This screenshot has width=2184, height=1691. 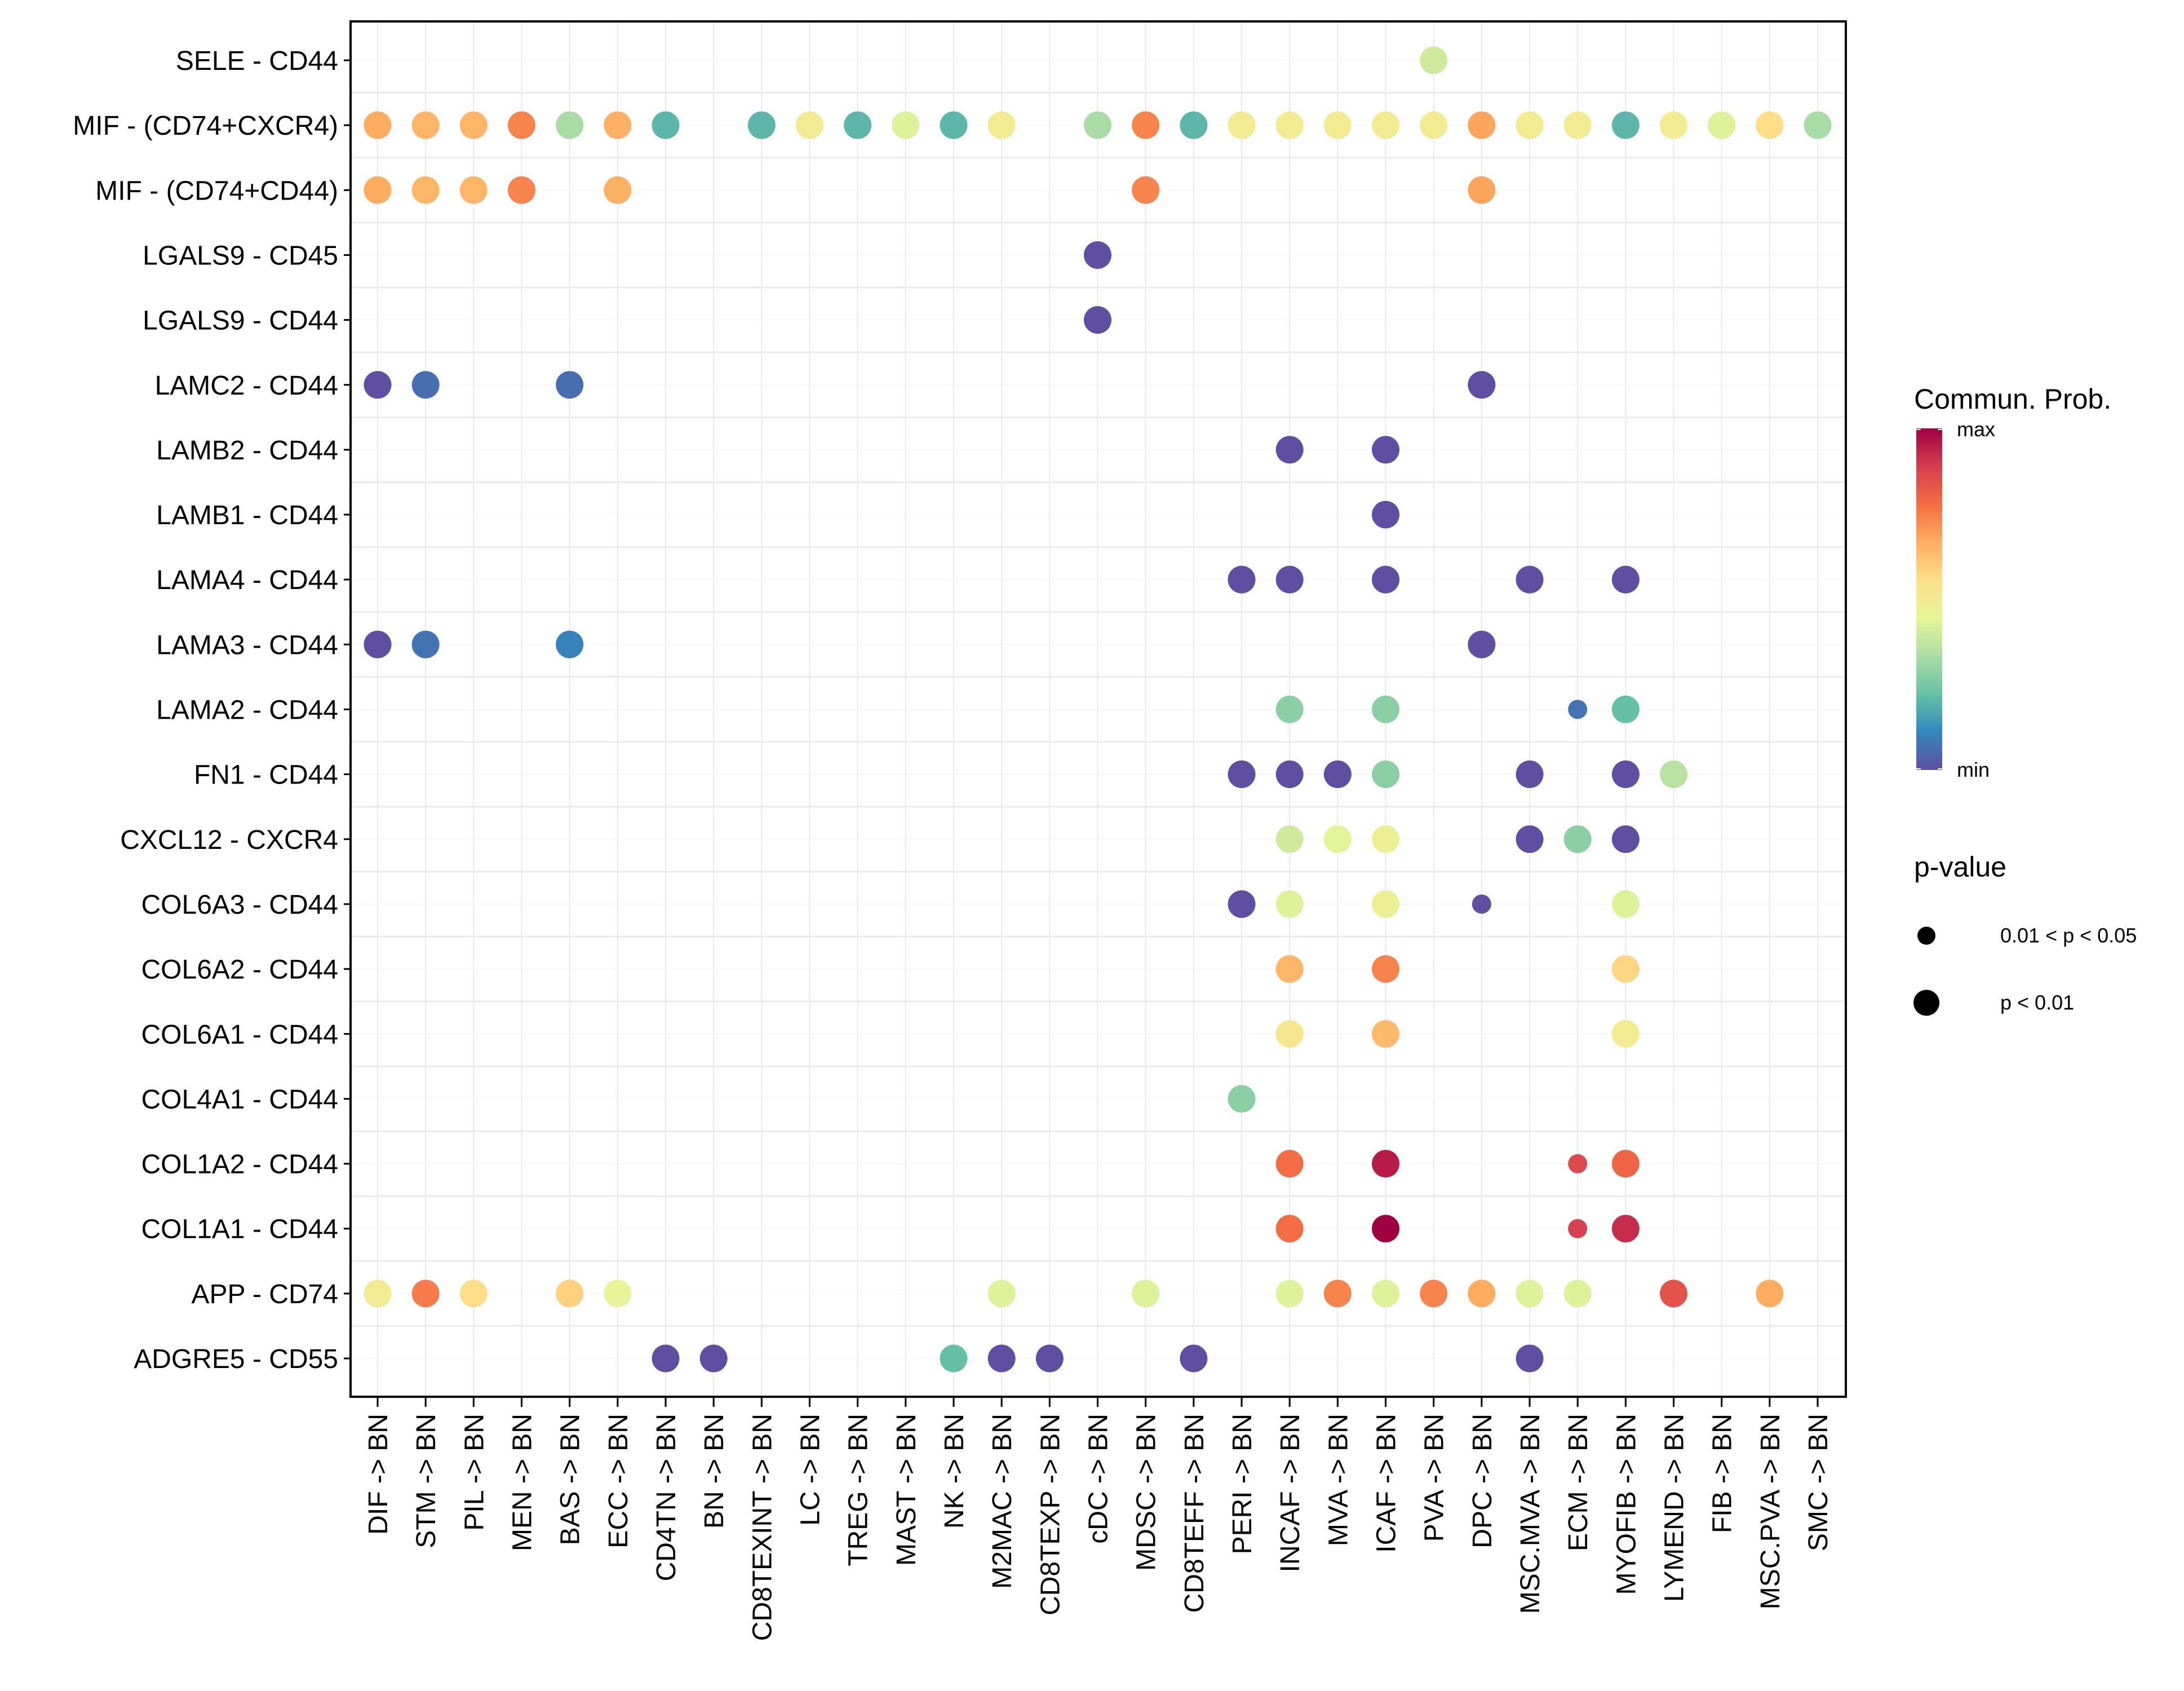 I want to click on y-tick-label: LAMC2 - CD44, so click(x=246, y=386).